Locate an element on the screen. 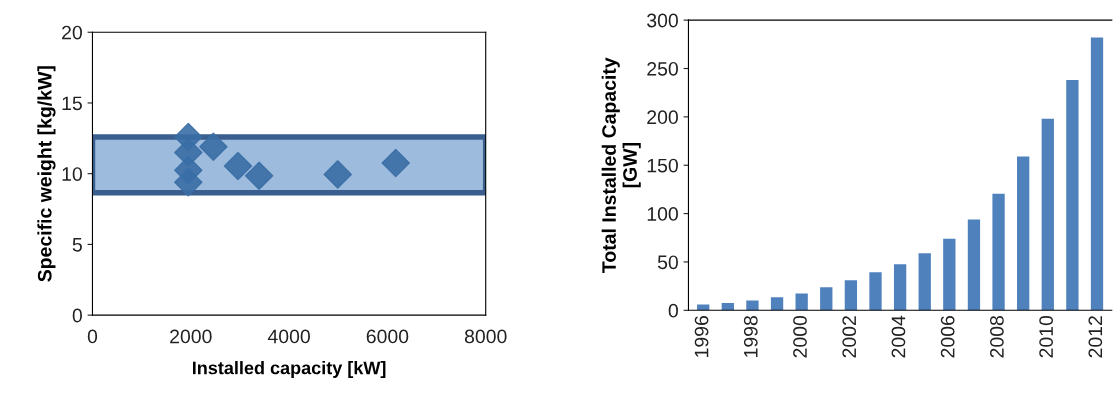 Image resolution: width=1114 pixels, height=403 pixels. y-tick-label: 200 is located at coordinates (662, 117).